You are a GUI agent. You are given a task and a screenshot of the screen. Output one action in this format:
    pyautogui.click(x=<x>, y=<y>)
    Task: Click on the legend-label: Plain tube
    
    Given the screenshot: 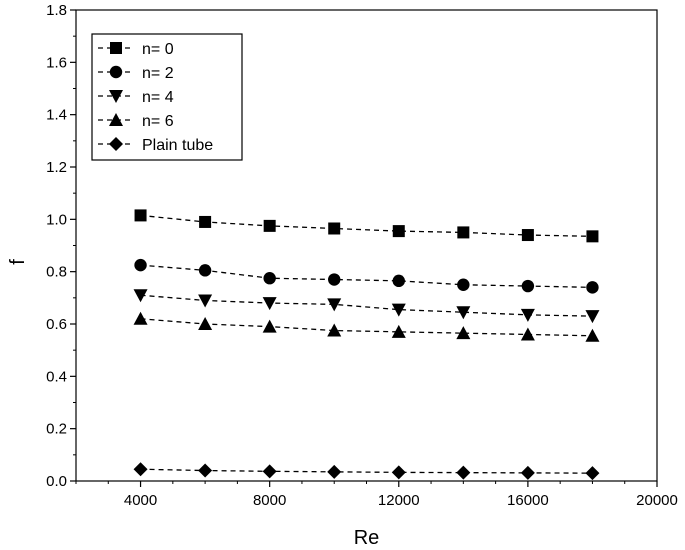 What is the action you would take?
    pyautogui.click(x=177, y=145)
    